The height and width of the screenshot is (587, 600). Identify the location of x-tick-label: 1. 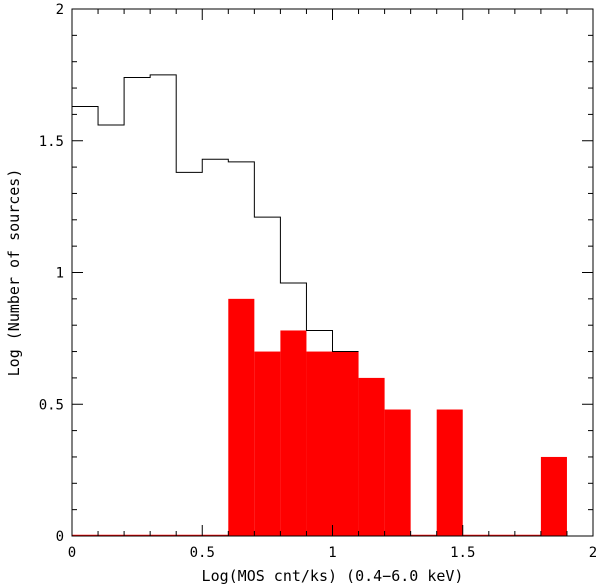
(332, 553).